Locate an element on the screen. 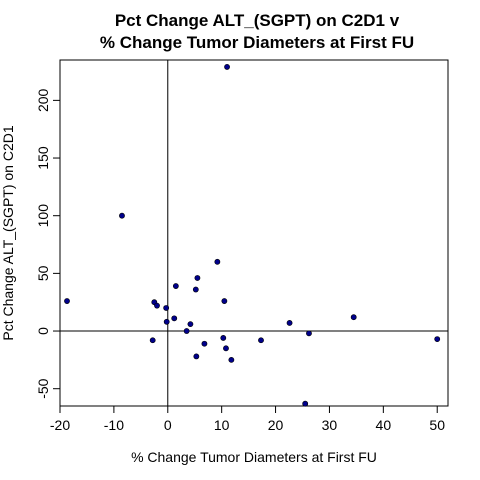  x-tick-label: -10 is located at coordinates (114, 425).